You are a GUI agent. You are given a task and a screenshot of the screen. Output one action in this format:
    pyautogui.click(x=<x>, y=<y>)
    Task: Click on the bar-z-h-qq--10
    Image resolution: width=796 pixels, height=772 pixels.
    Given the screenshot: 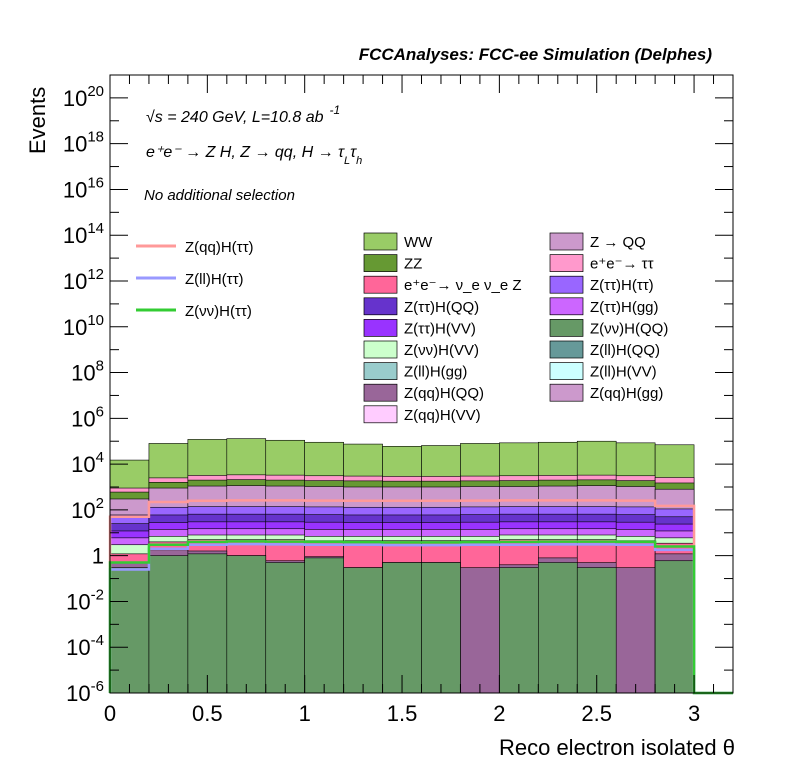 What is the action you would take?
    pyautogui.click(x=519, y=630)
    